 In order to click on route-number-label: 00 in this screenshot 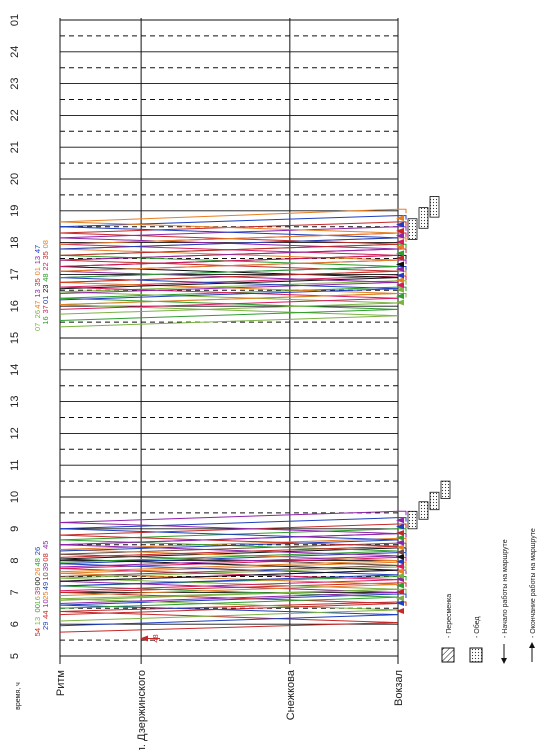, I will do `click(37, 608)`.